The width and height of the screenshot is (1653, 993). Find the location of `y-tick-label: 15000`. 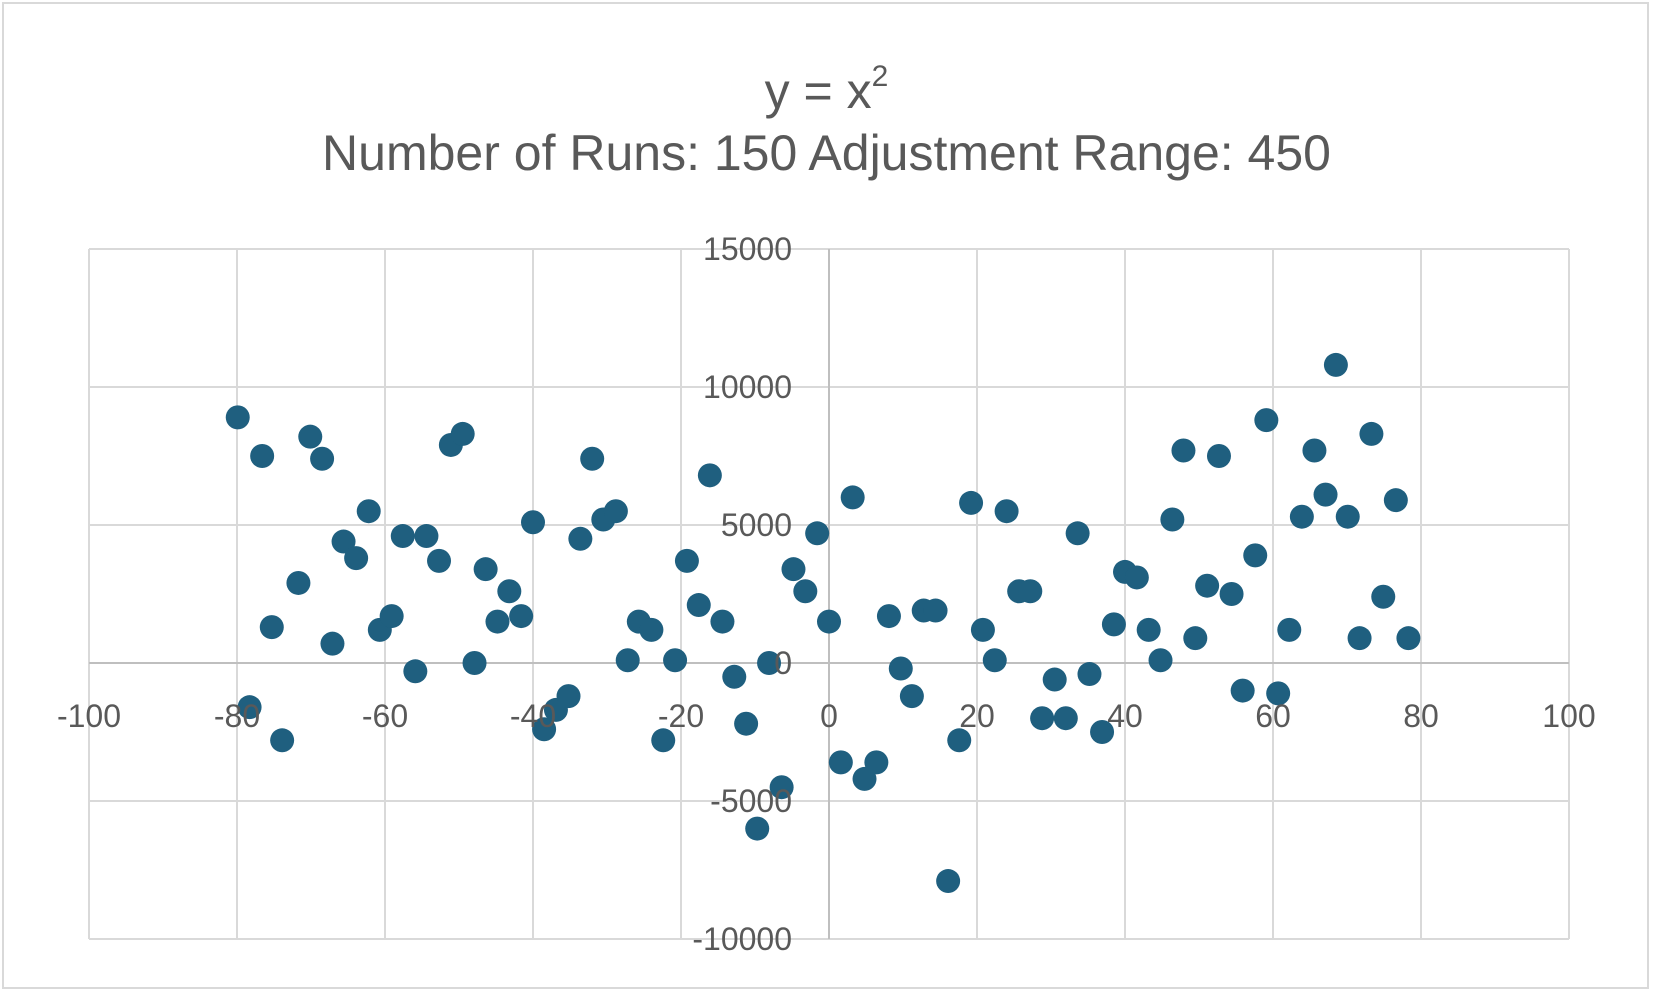

y-tick-label: 15000 is located at coordinates (747, 249).